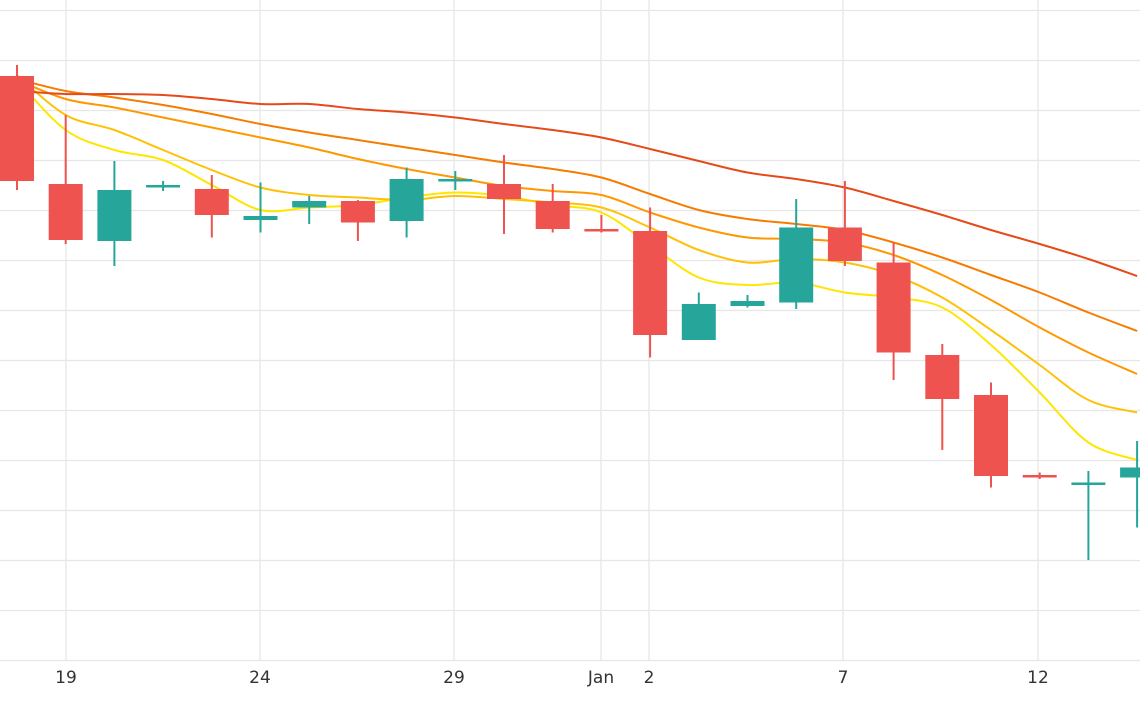 This screenshot has width=1140, height=710. Describe the element at coordinates (649, 678) in the screenshot. I see `x-tick-label: 2` at that location.